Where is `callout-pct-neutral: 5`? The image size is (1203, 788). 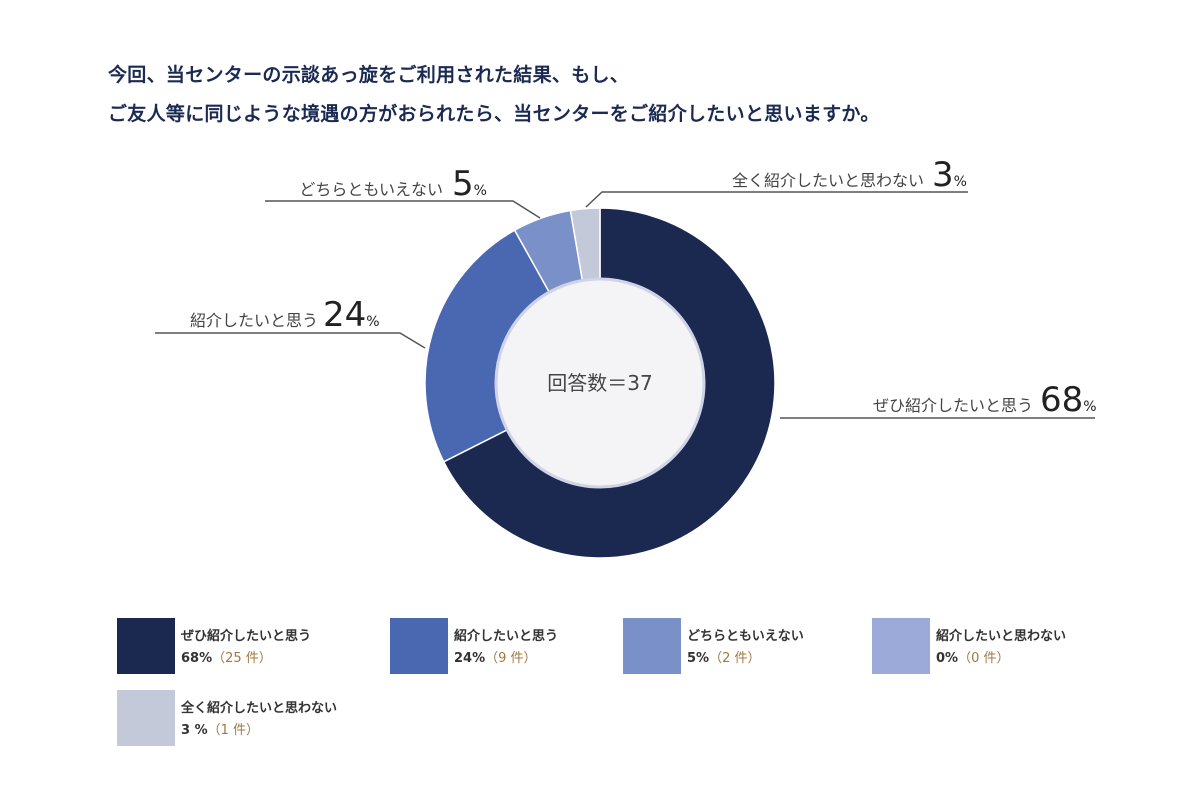
callout-pct-neutral: 5 is located at coordinates (463, 184).